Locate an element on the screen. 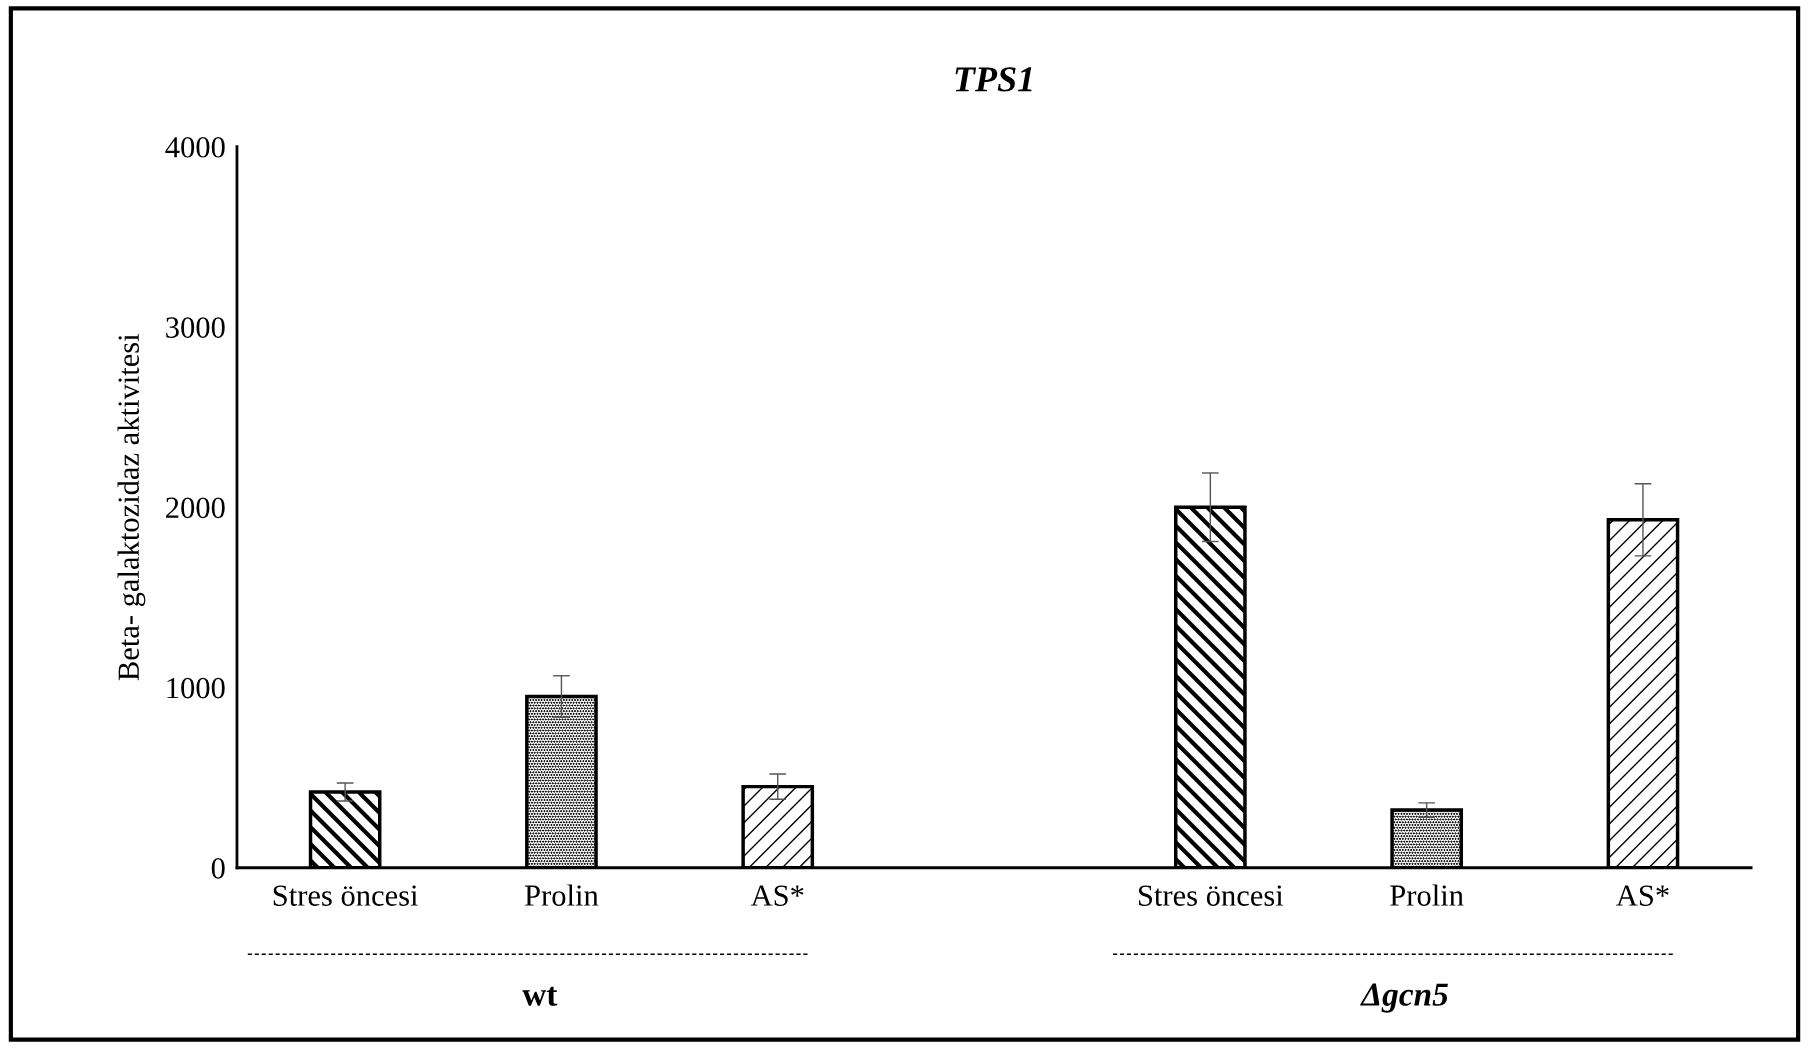 Image resolution: width=1809 pixels, height=1048 pixels. y-tick-label: 4000 is located at coordinates (195, 147).